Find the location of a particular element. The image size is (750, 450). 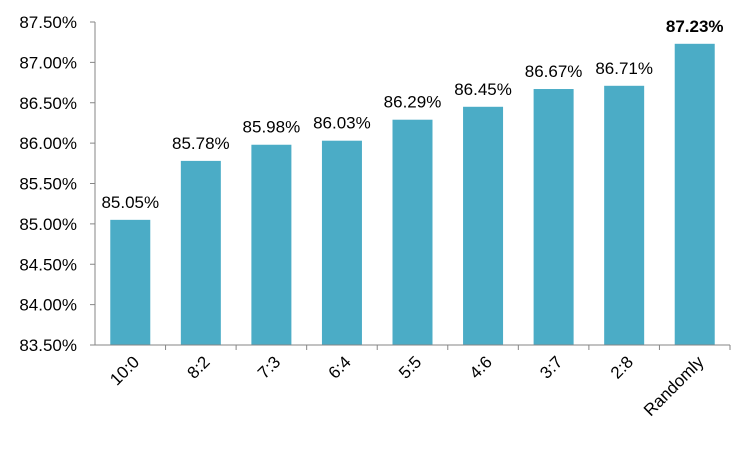

y-tick-label: 86.00% is located at coordinates (48, 143).